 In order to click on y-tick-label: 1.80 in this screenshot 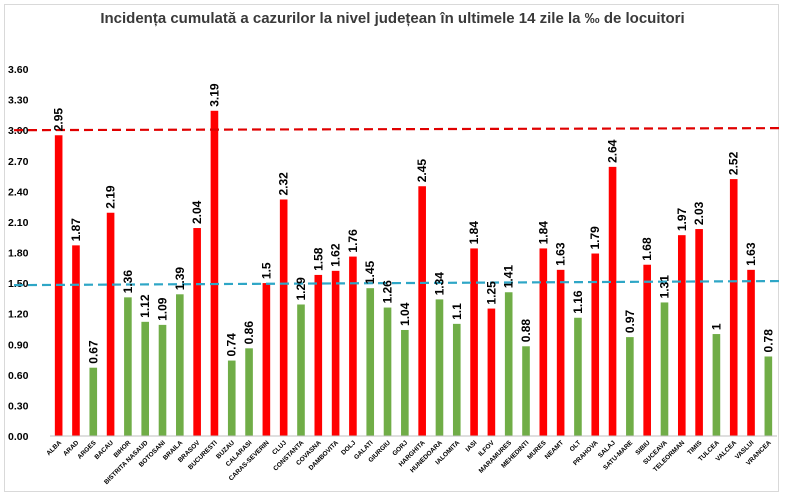, I will do `click(18, 254)`.